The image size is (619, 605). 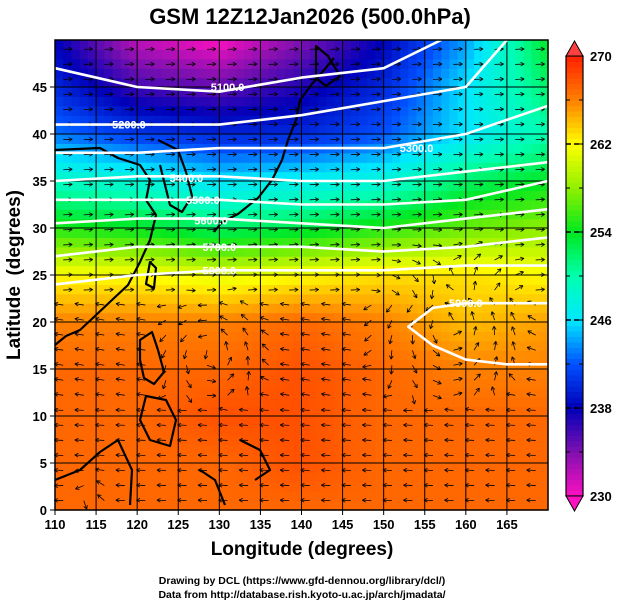 I want to click on colorbar-tick-label: 254, so click(x=601, y=232).